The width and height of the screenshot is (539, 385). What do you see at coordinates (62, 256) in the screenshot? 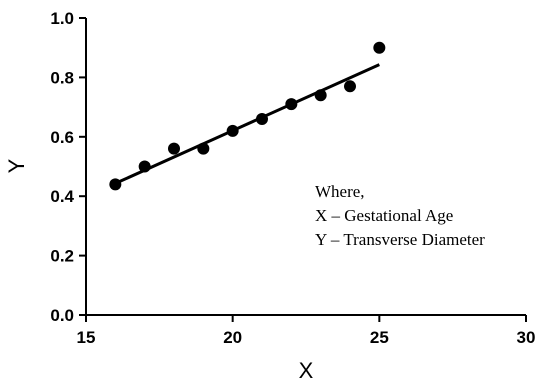
I see `y-tick-label: 0.2` at bounding box center [62, 256].